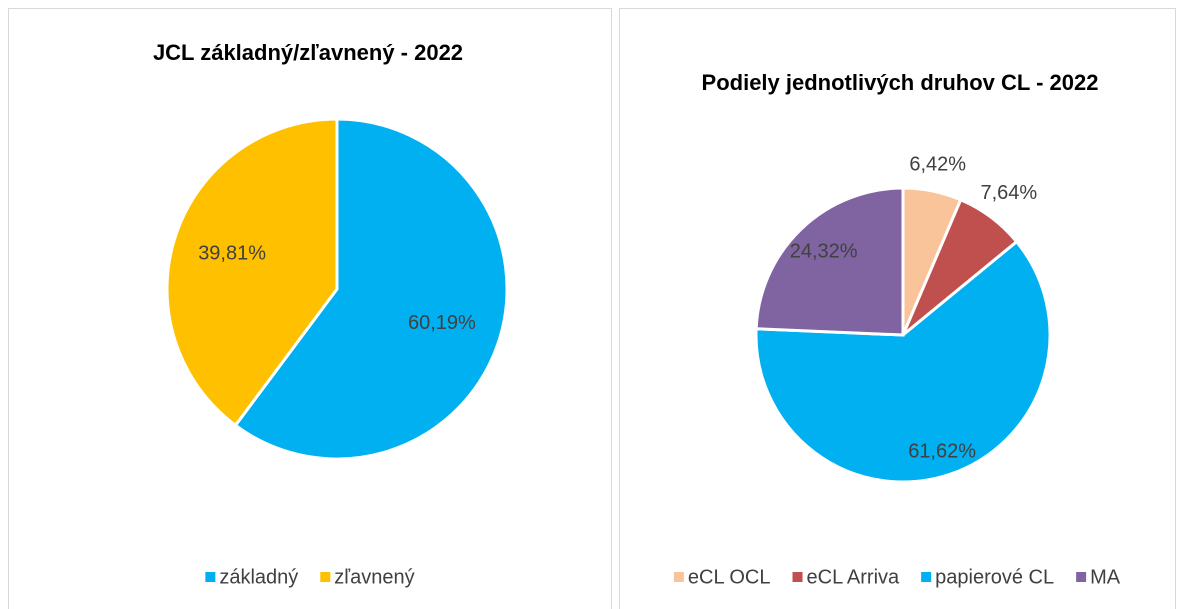 The width and height of the screenshot is (1180, 609). I want to click on data-label: 7,64%, so click(1008, 193).